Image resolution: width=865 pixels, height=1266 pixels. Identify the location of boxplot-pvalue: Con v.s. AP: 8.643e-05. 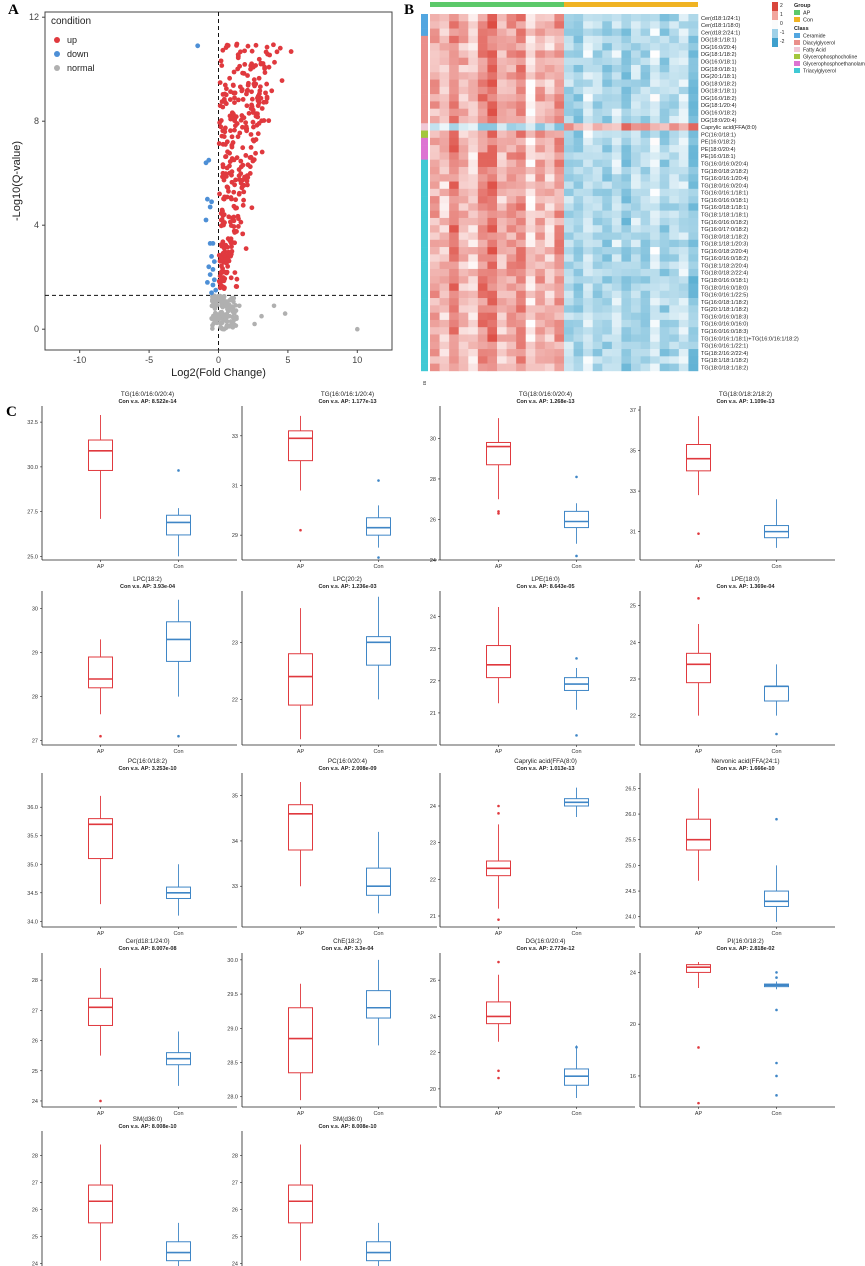
(545, 587).